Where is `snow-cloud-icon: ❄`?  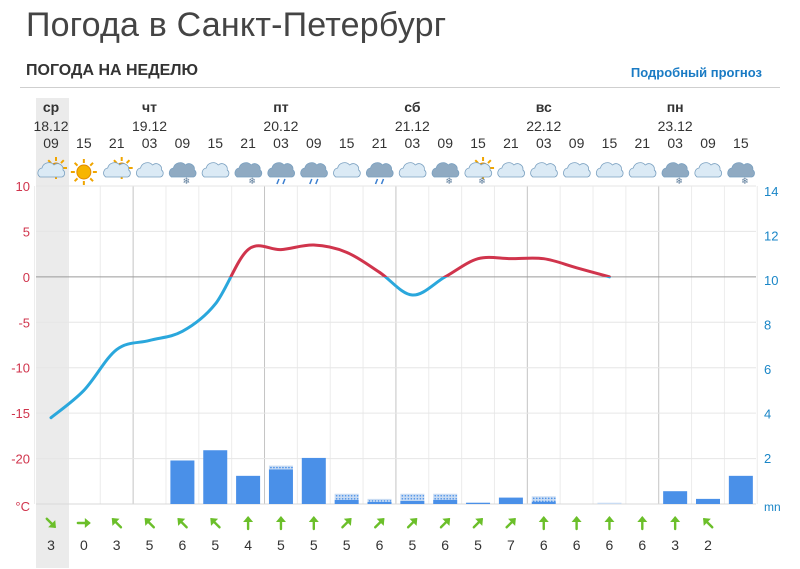 snow-cloud-icon: ❄ is located at coordinates (248, 174).